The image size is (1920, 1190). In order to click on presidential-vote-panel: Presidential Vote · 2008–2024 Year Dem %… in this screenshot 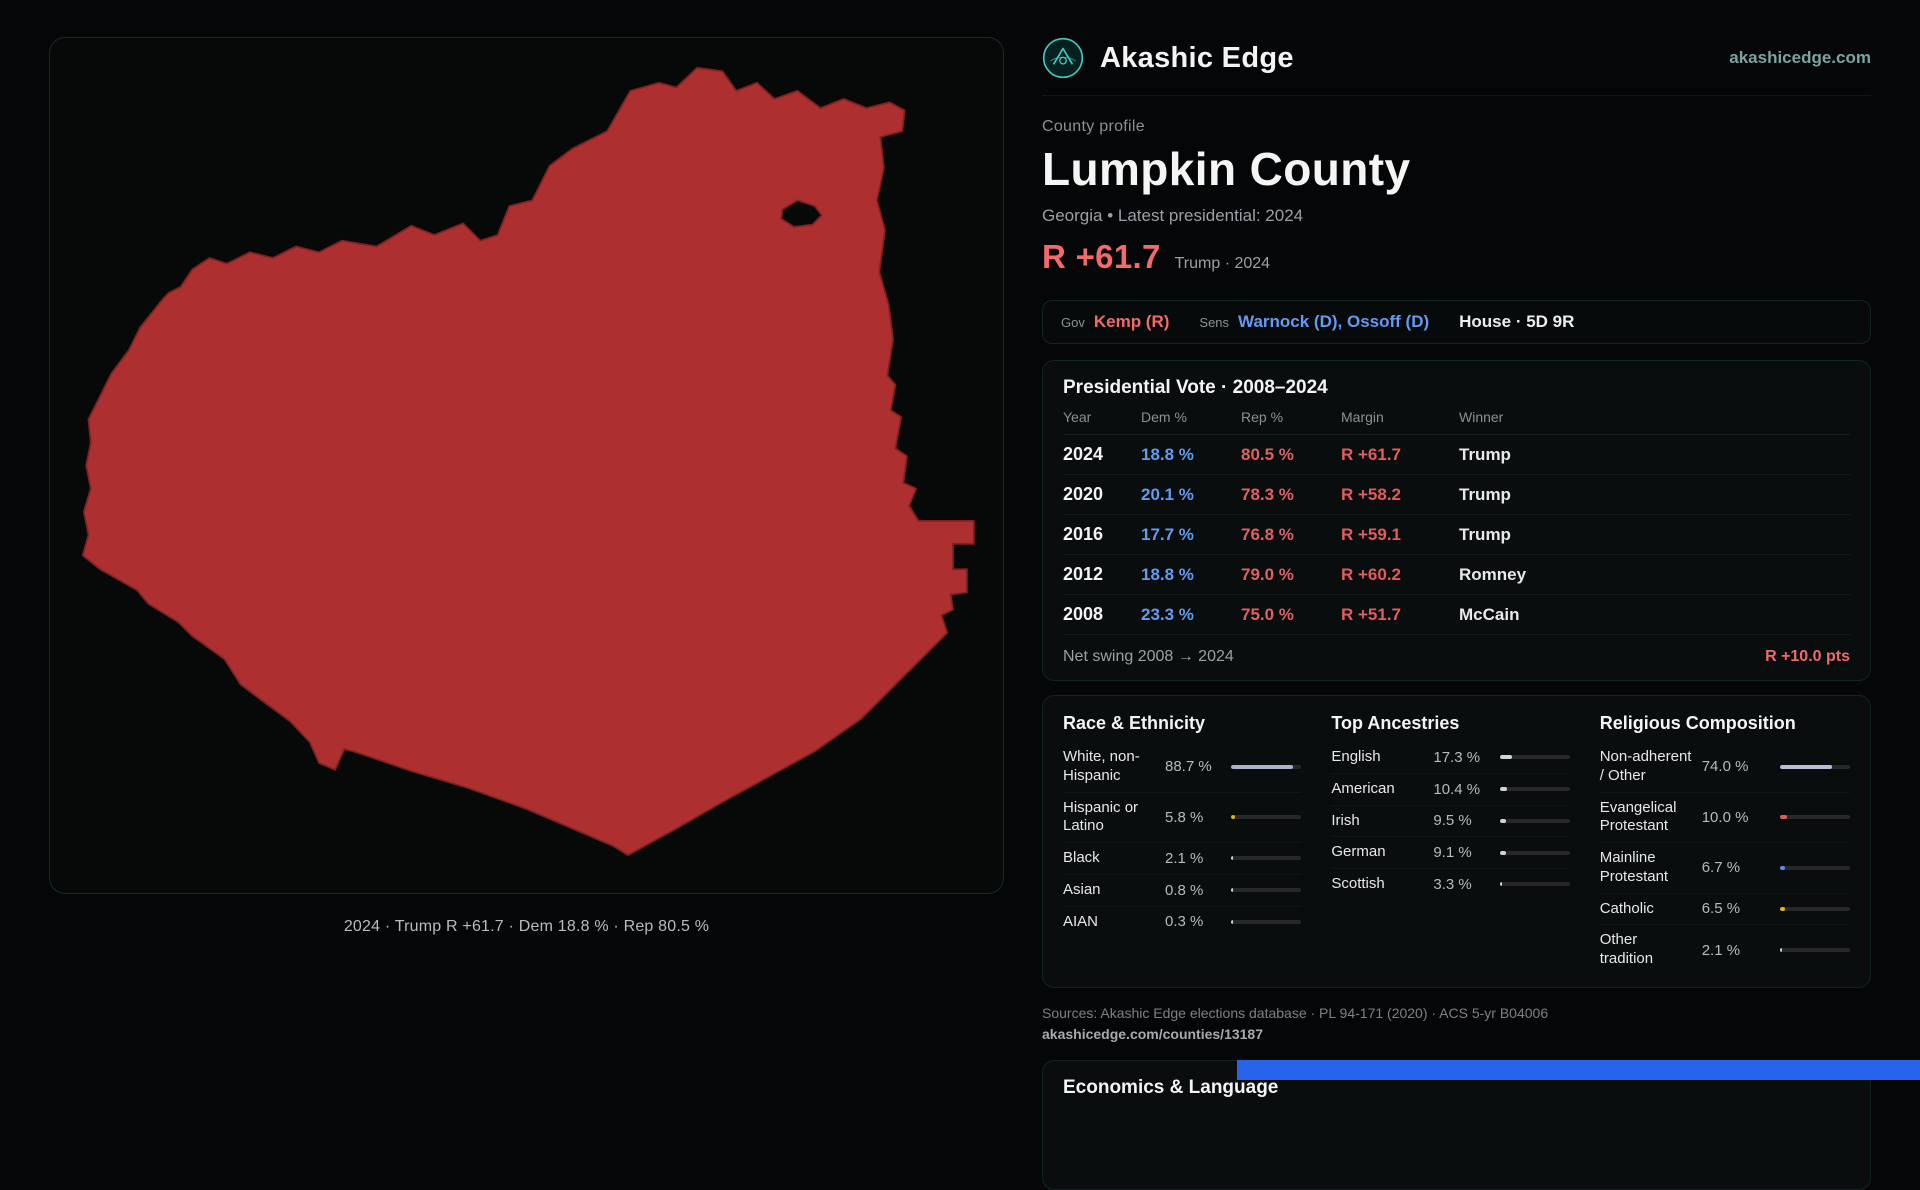, I will do `click(1456, 520)`.